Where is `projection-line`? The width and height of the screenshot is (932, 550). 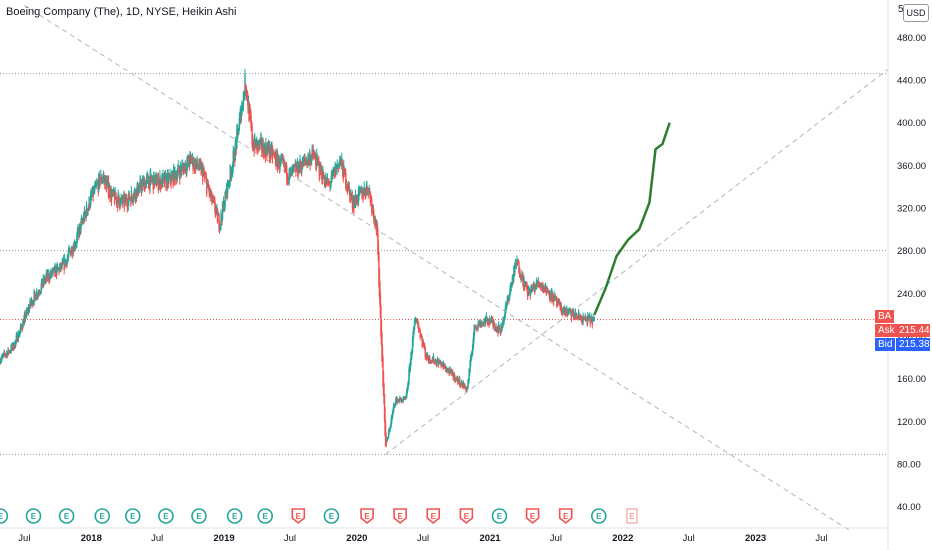 projection-line is located at coordinates (632, 219).